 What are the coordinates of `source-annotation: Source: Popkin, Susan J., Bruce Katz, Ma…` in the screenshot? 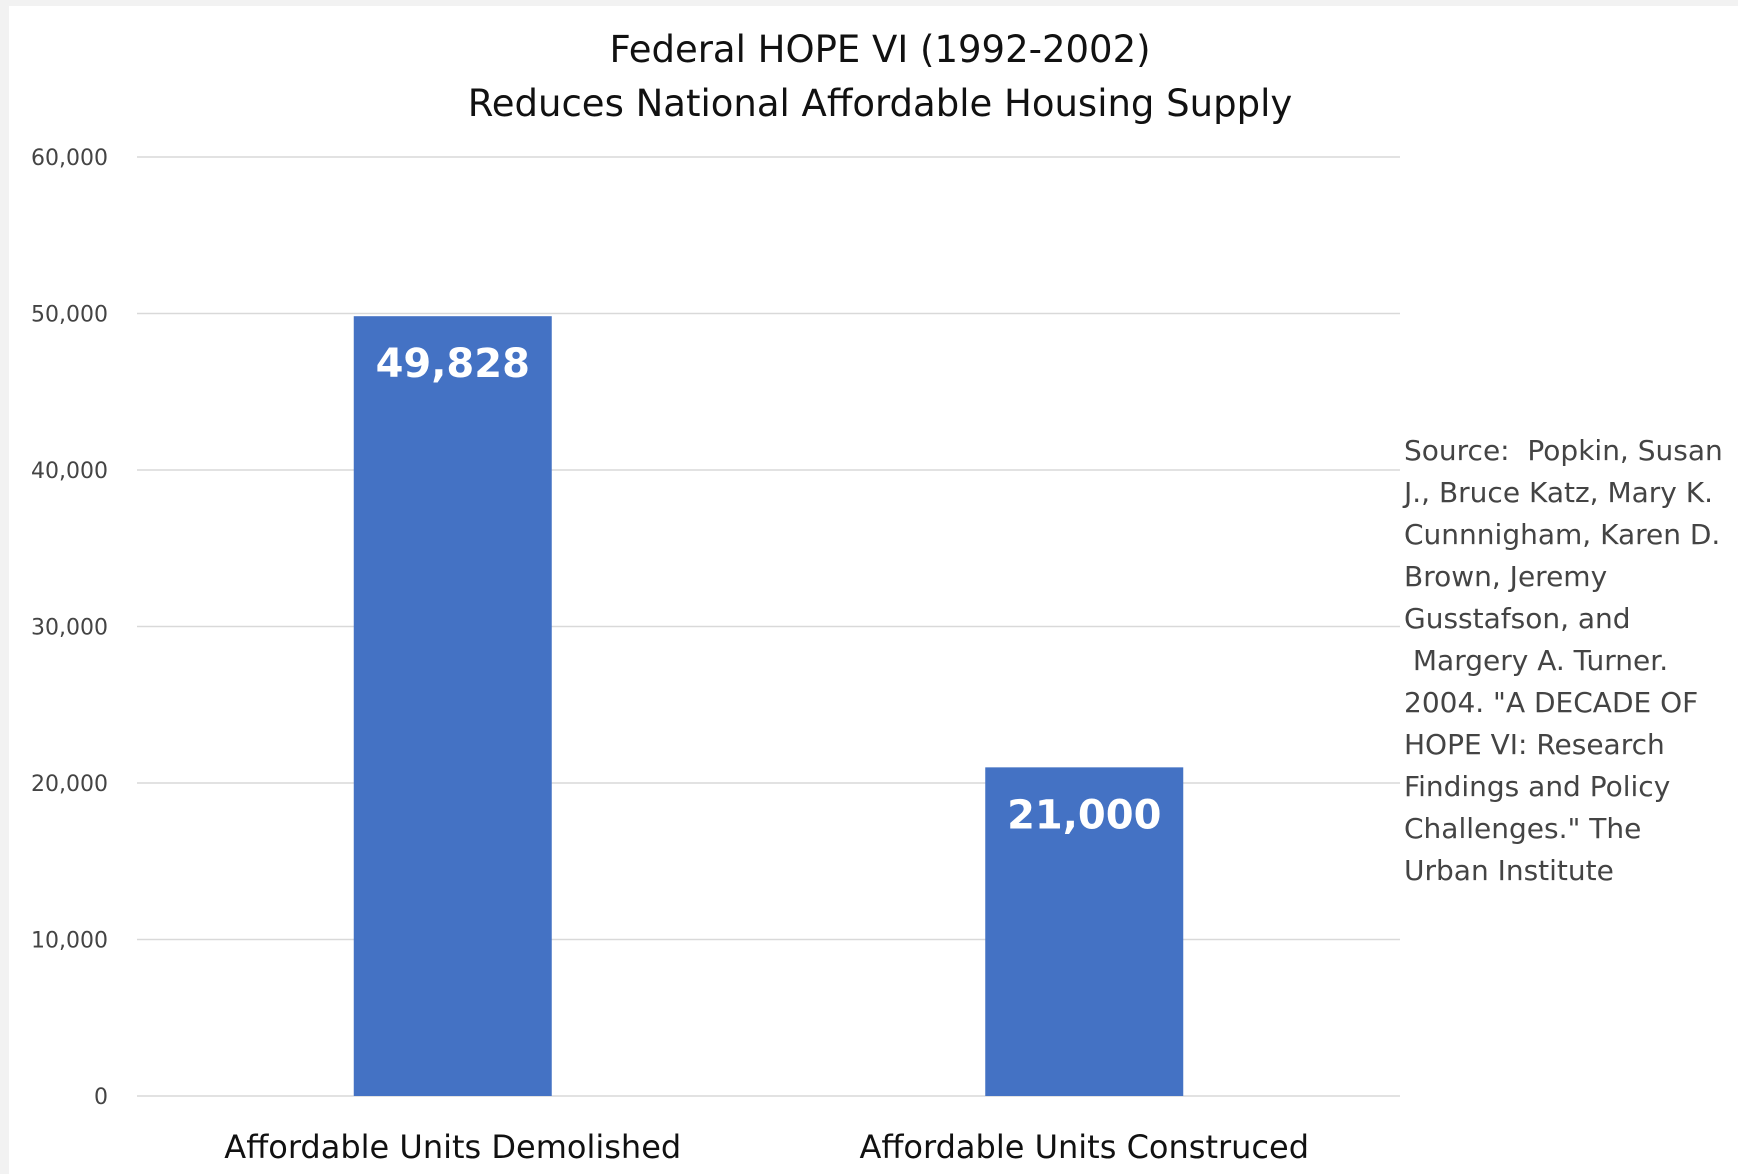 It's located at (1563, 660).